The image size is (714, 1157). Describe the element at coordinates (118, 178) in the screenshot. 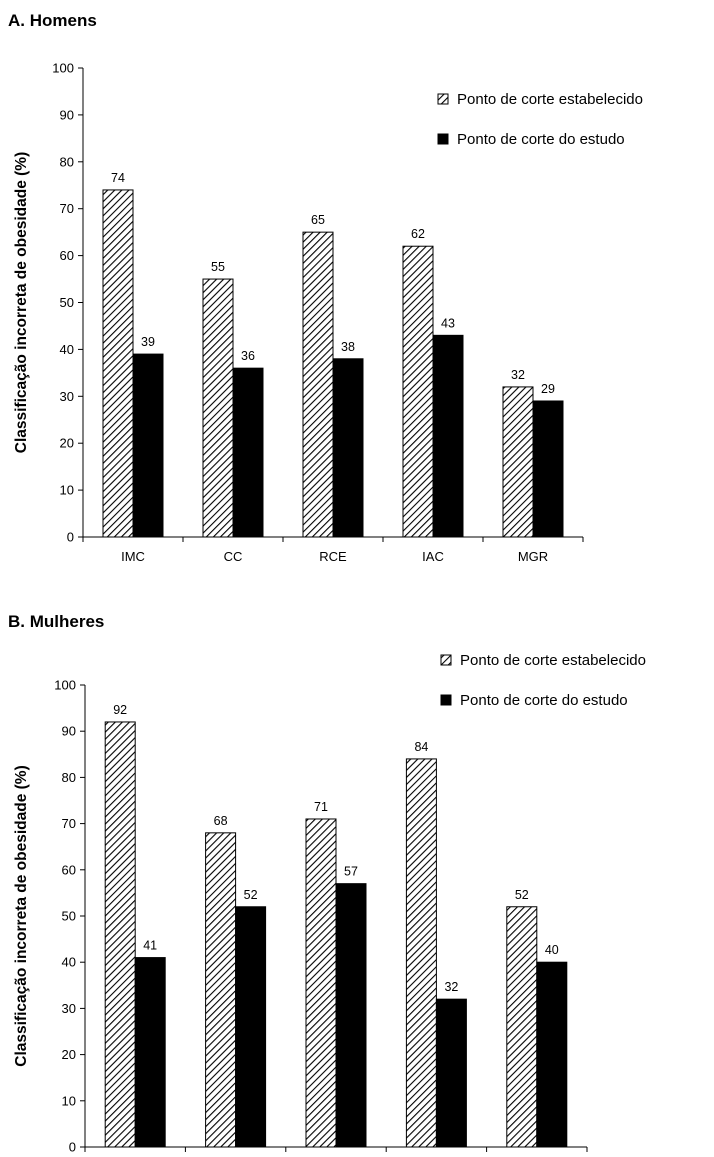

I see `data-label: 74` at that location.